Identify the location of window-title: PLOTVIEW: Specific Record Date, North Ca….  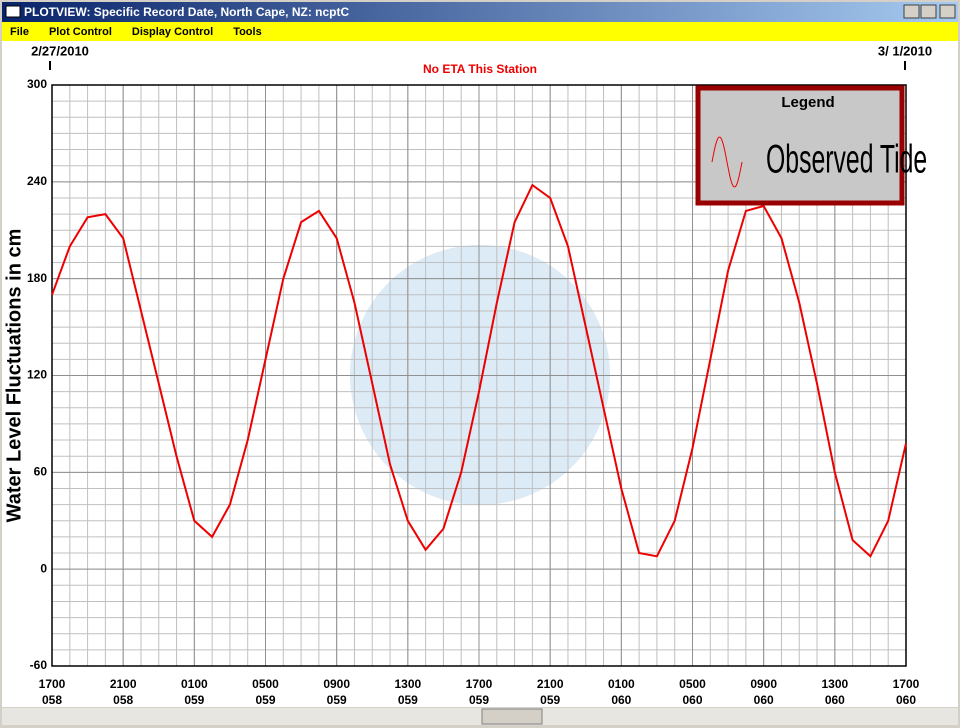
(186, 12).